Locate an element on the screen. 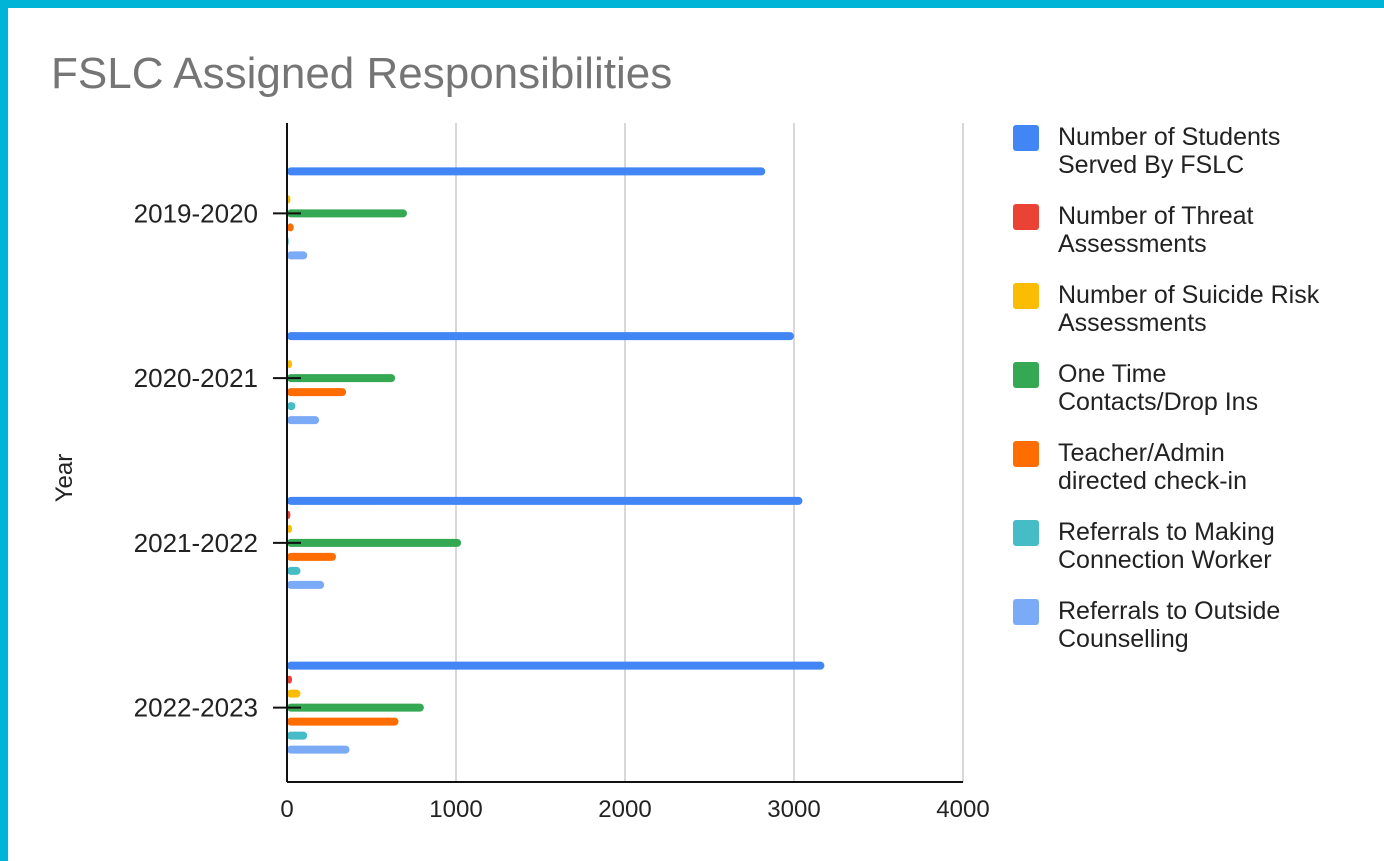 This screenshot has width=1384, height=861. x-tick-label: 2000 is located at coordinates (624, 809).